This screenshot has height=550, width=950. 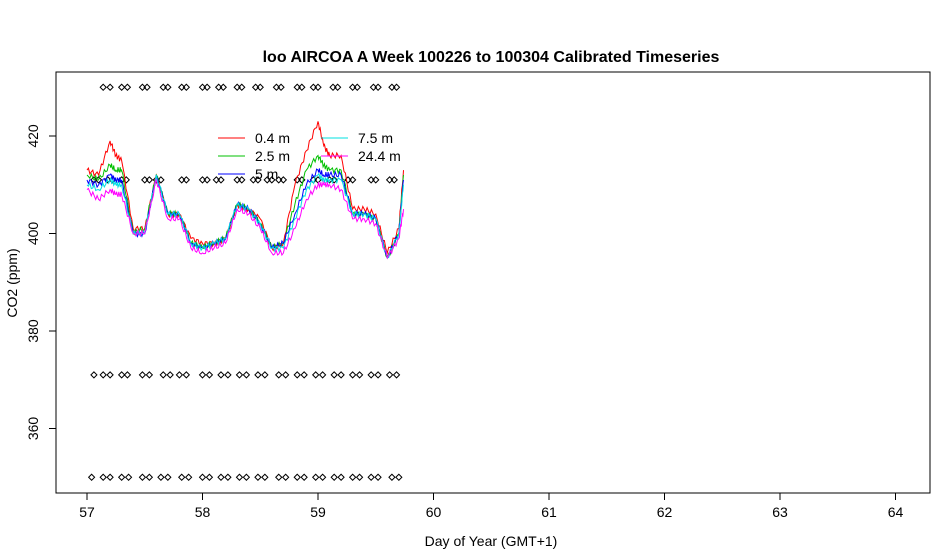 What do you see at coordinates (87, 512) in the screenshot?
I see `x-tick-label: 57` at bounding box center [87, 512].